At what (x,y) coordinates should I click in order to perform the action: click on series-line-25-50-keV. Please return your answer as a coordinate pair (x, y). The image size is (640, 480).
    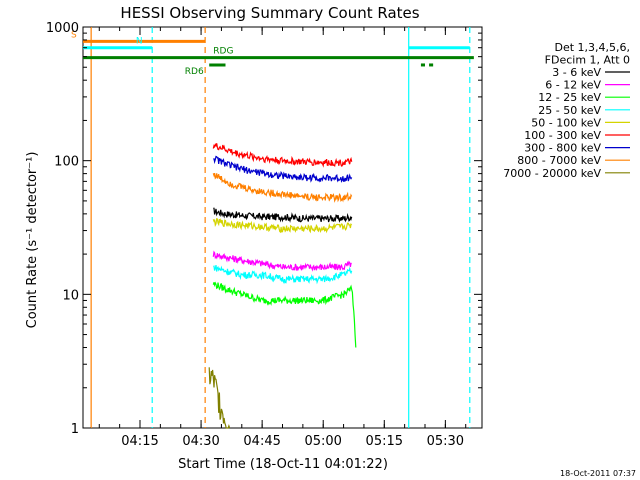
    Looking at the image, I should click on (283, 274).